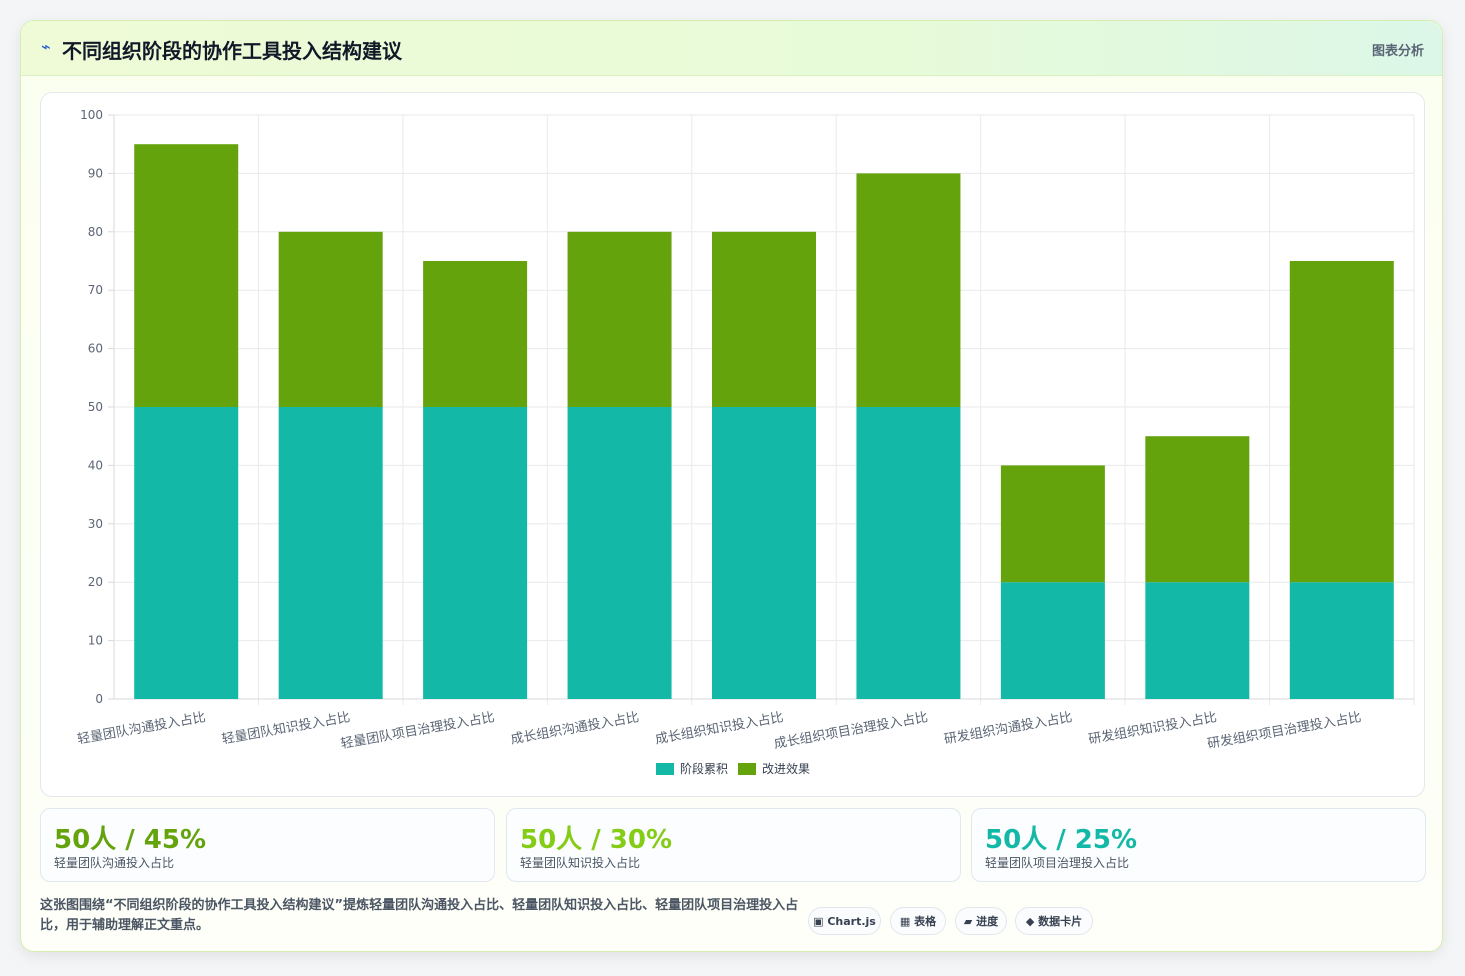 The width and height of the screenshot is (1465, 976). What do you see at coordinates (95, 173) in the screenshot?
I see `y-tick-label: 90` at bounding box center [95, 173].